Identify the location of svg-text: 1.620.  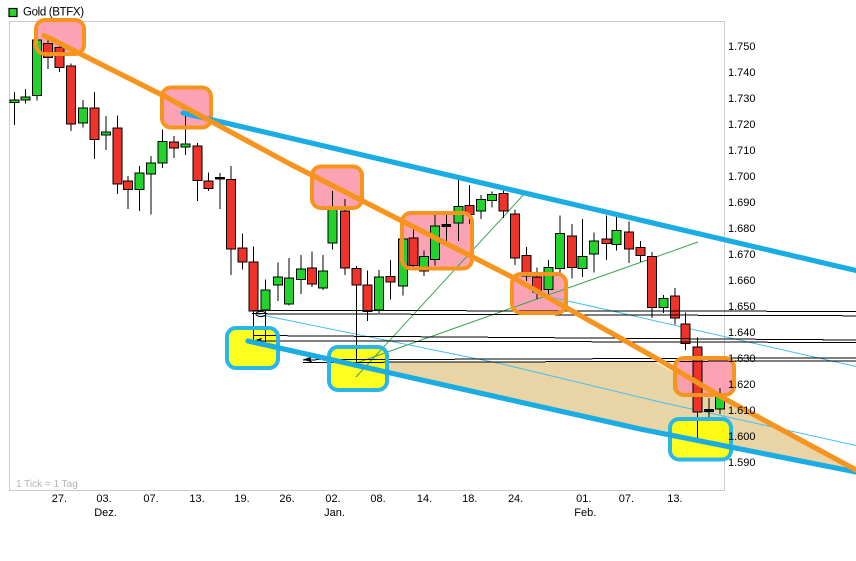
(742, 385).